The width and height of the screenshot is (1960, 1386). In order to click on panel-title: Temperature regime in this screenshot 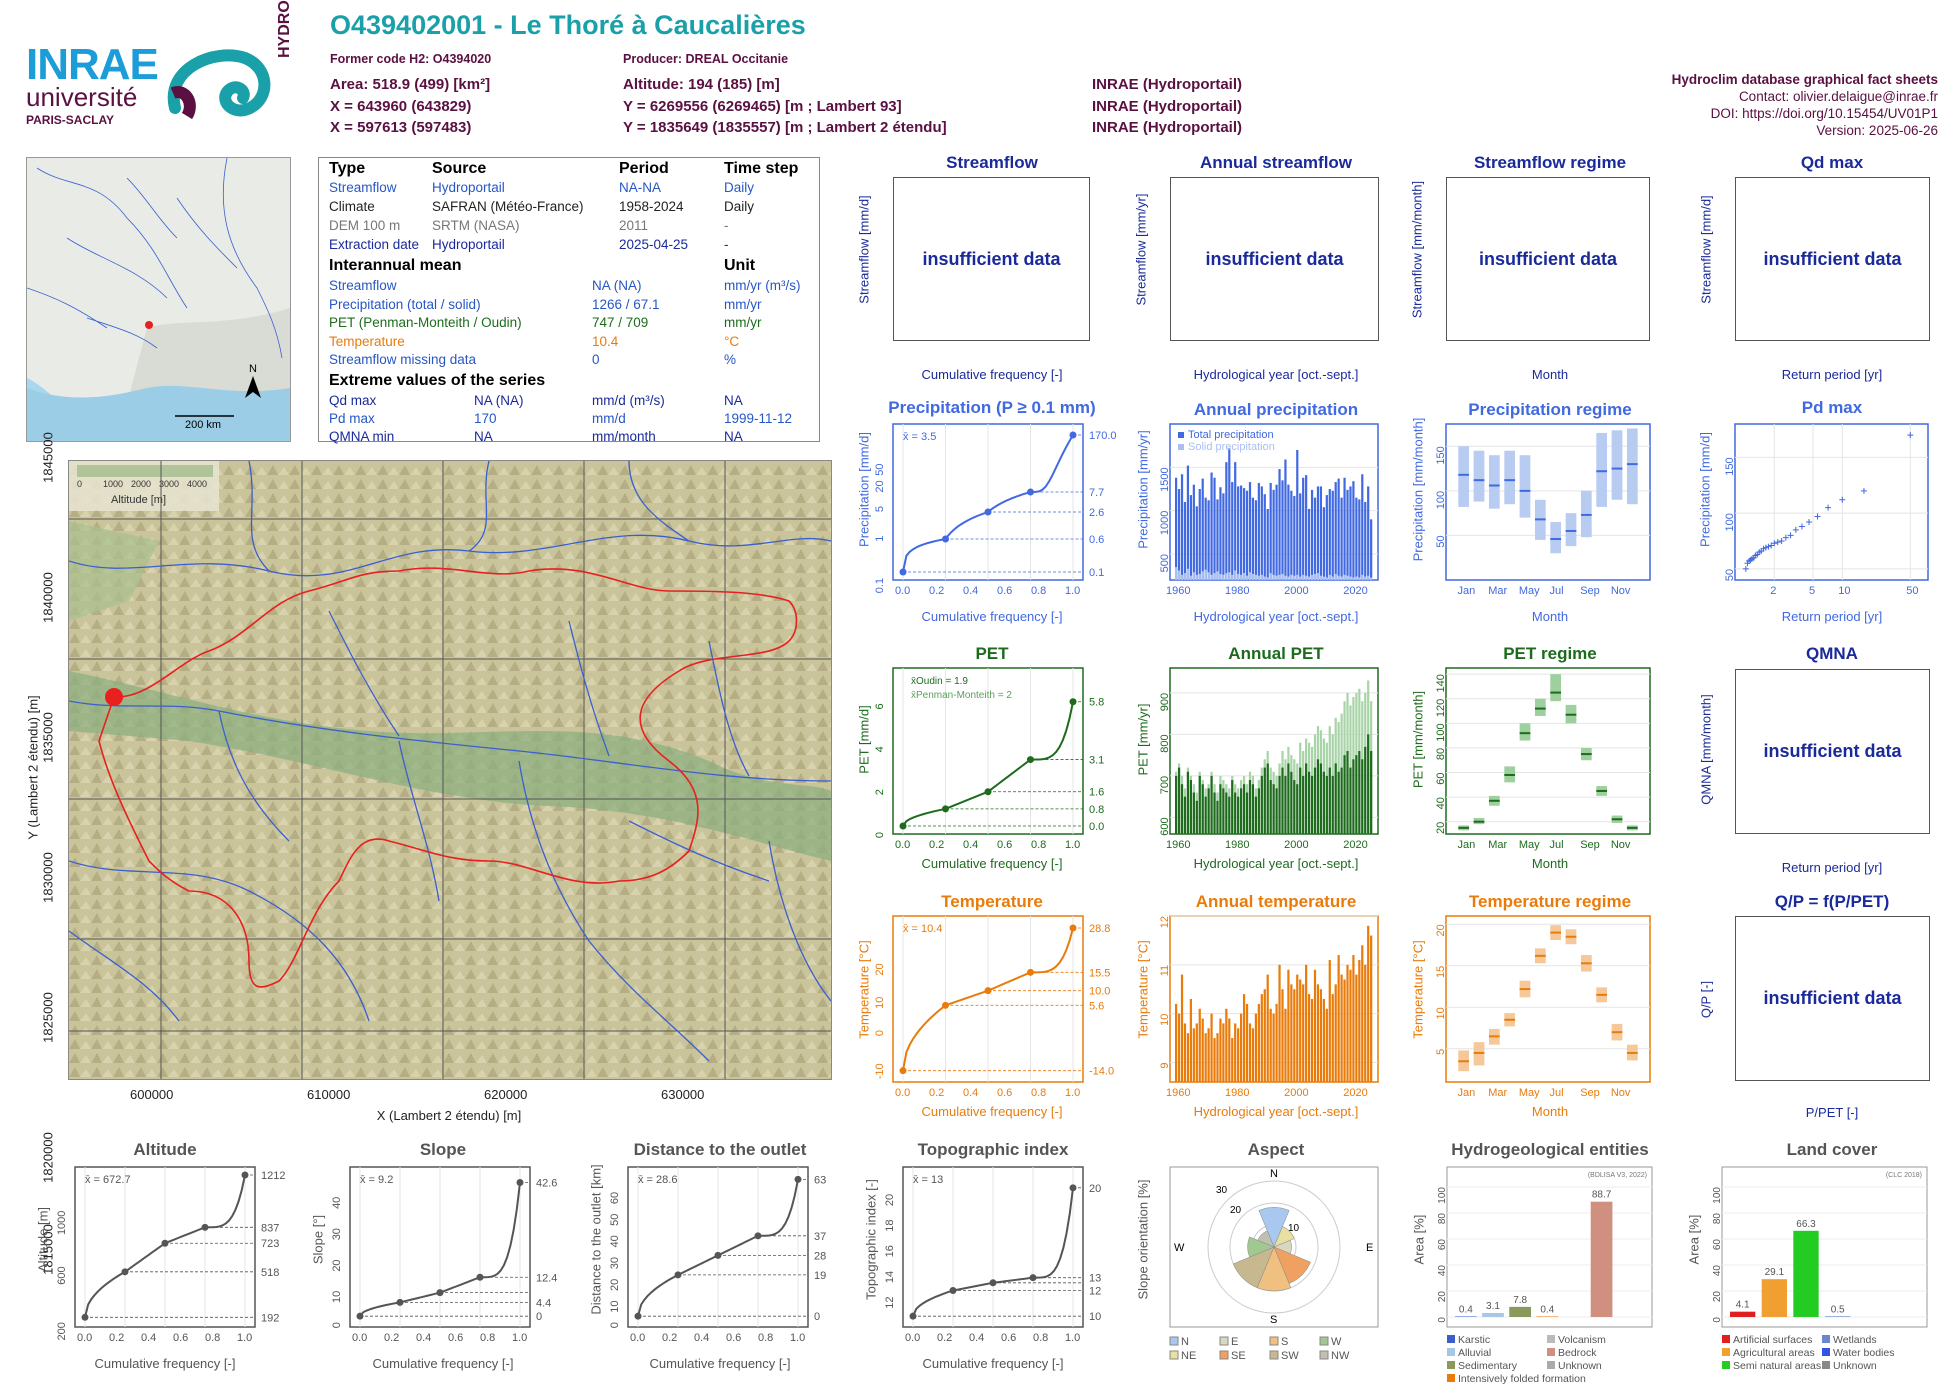, I will do `click(1550, 901)`.